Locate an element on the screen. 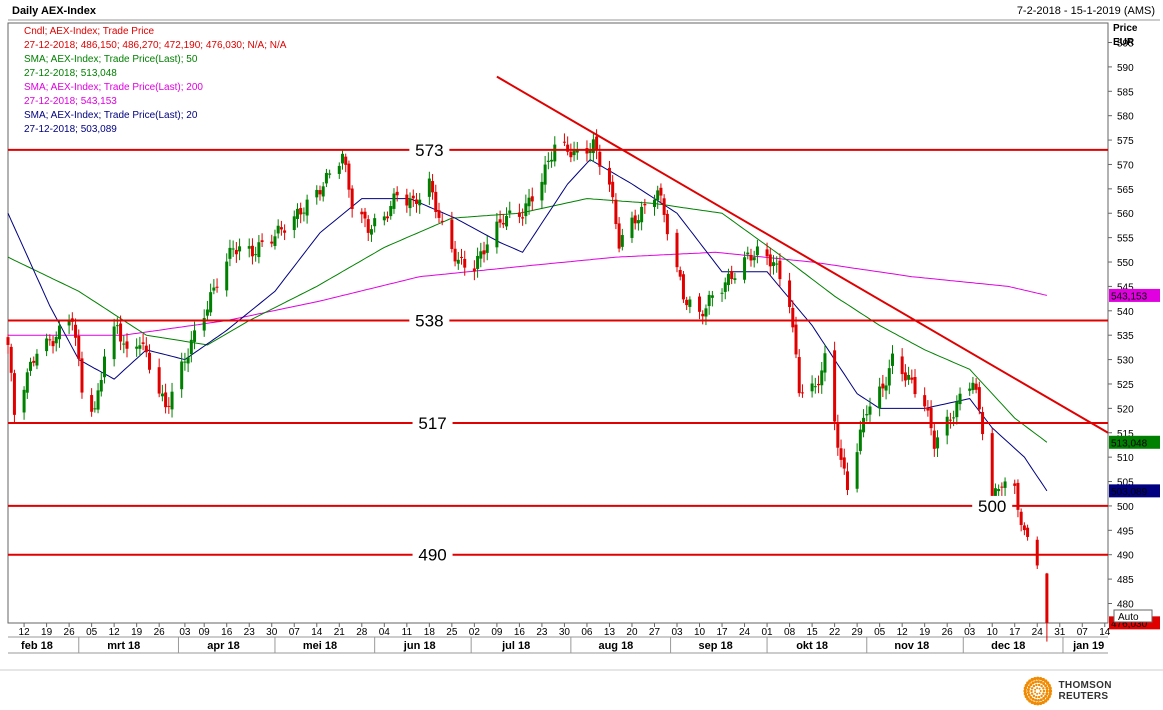  y-tick-label: 485 is located at coordinates (1125, 580).